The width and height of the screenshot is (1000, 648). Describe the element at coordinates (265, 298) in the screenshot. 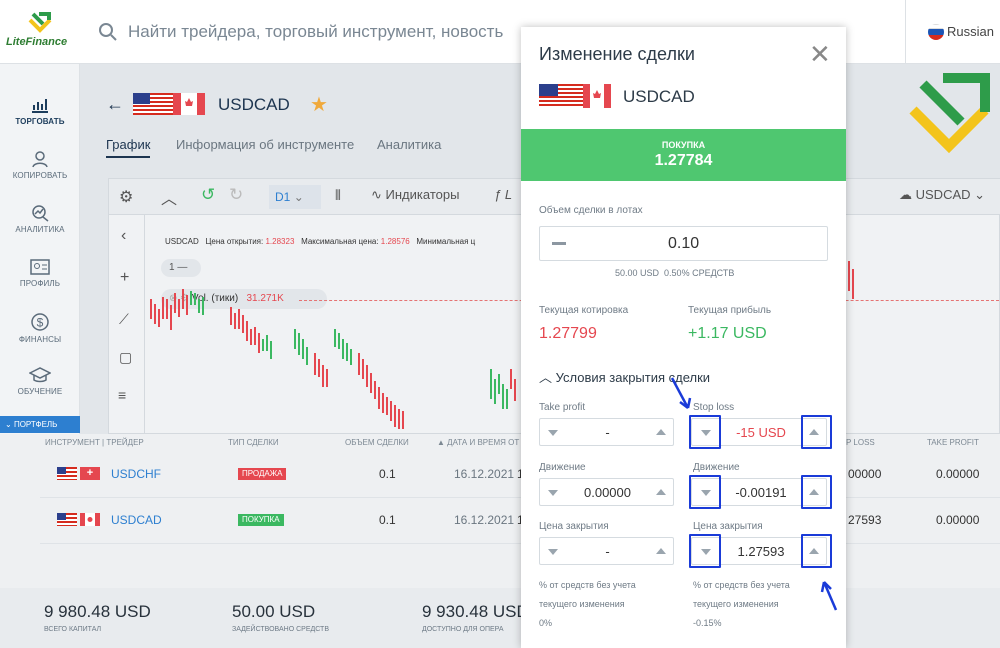

I see `volume-value: 31.271K` at that location.